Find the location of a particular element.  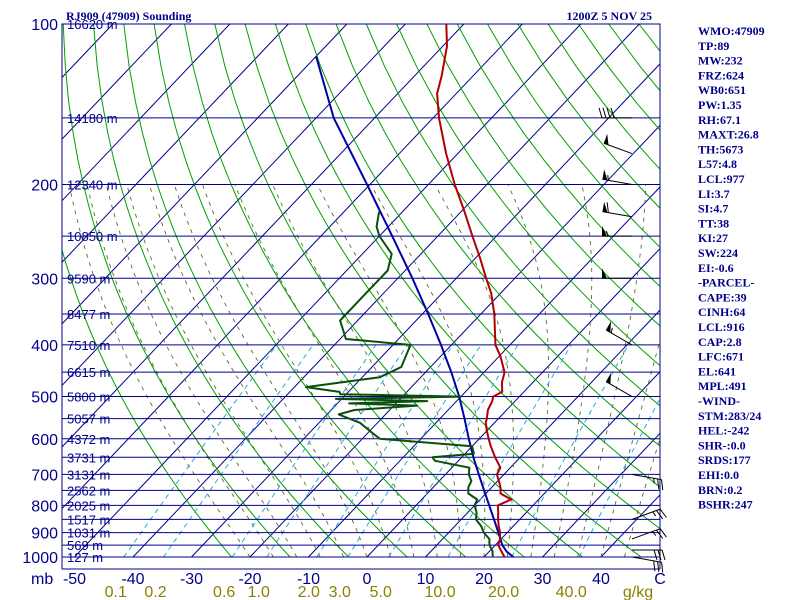

index-line: EI:-0.6 is located at coordinates (716, 268).